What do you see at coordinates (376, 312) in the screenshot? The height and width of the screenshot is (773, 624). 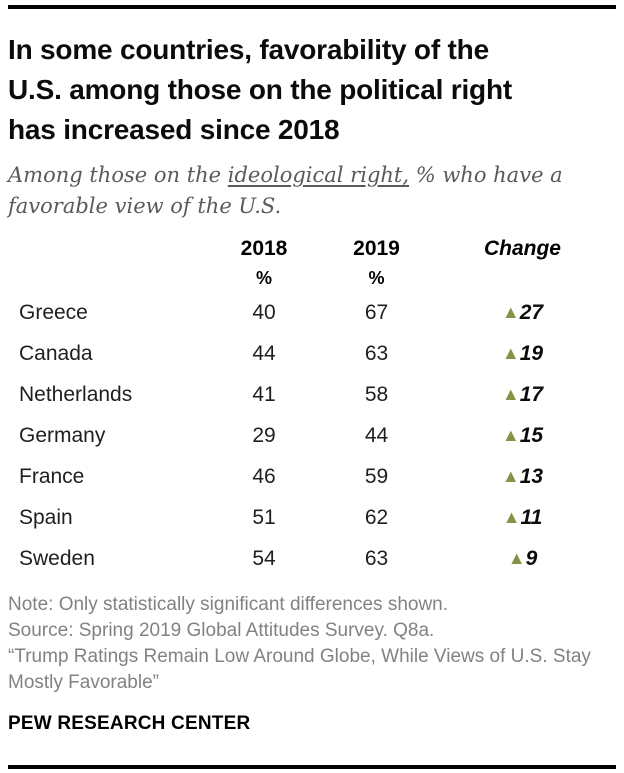 I see `value-2019: 67` at bounding box center [376, 312].